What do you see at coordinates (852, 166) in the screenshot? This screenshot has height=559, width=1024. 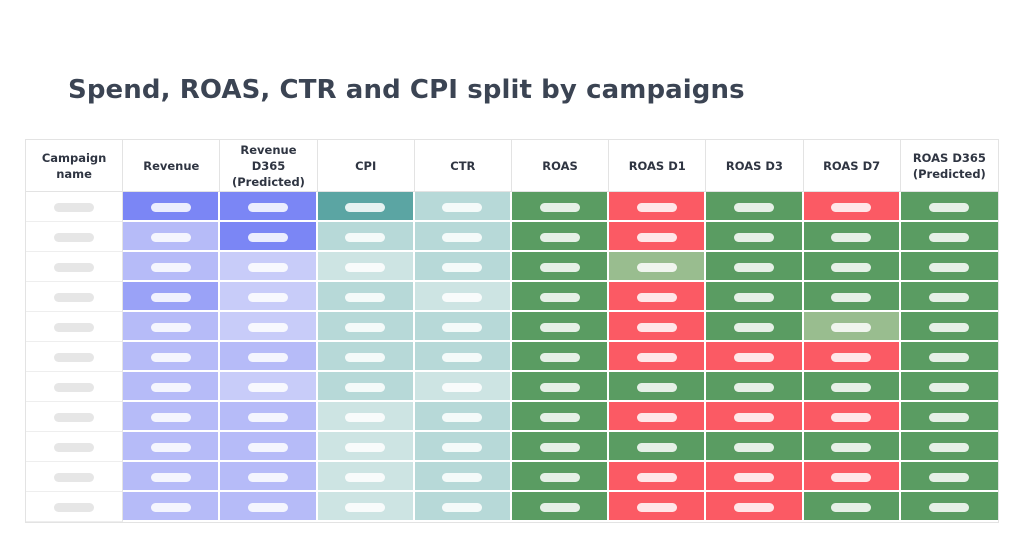 I see `column-header-roas-d7: ROAS D7` at bounding box center [852, 166].